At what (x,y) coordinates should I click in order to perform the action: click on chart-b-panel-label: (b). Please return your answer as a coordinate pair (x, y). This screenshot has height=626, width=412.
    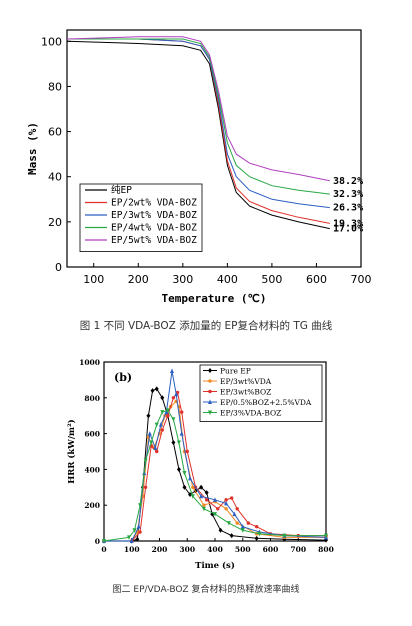
    Looking at the image, I should click on (123, 377).